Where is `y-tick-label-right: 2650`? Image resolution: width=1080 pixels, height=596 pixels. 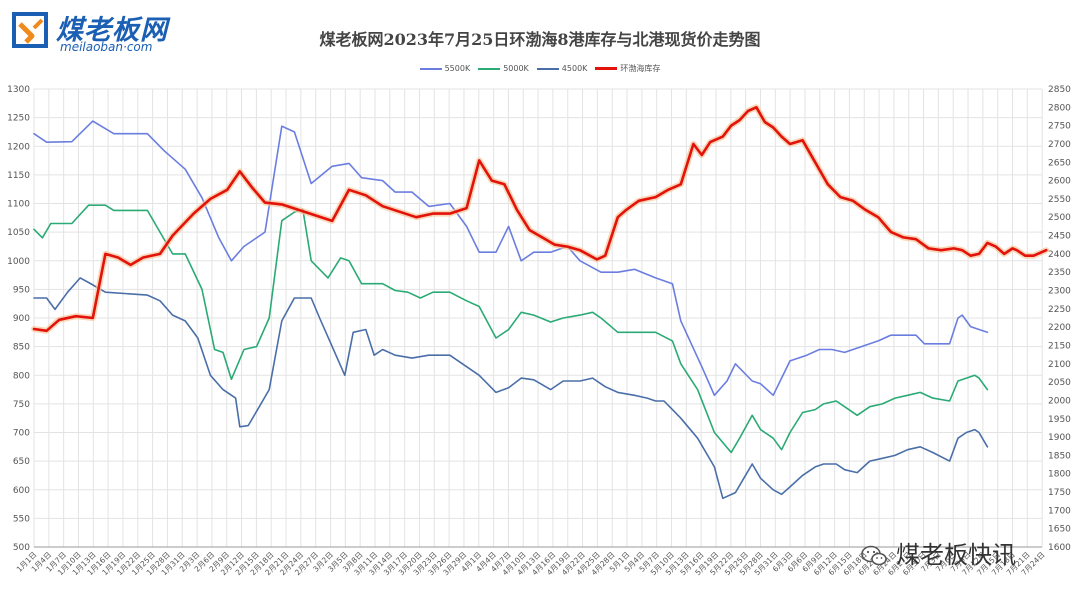
y-tick-label-right: 2650 is located at coordinates (1059, 163).